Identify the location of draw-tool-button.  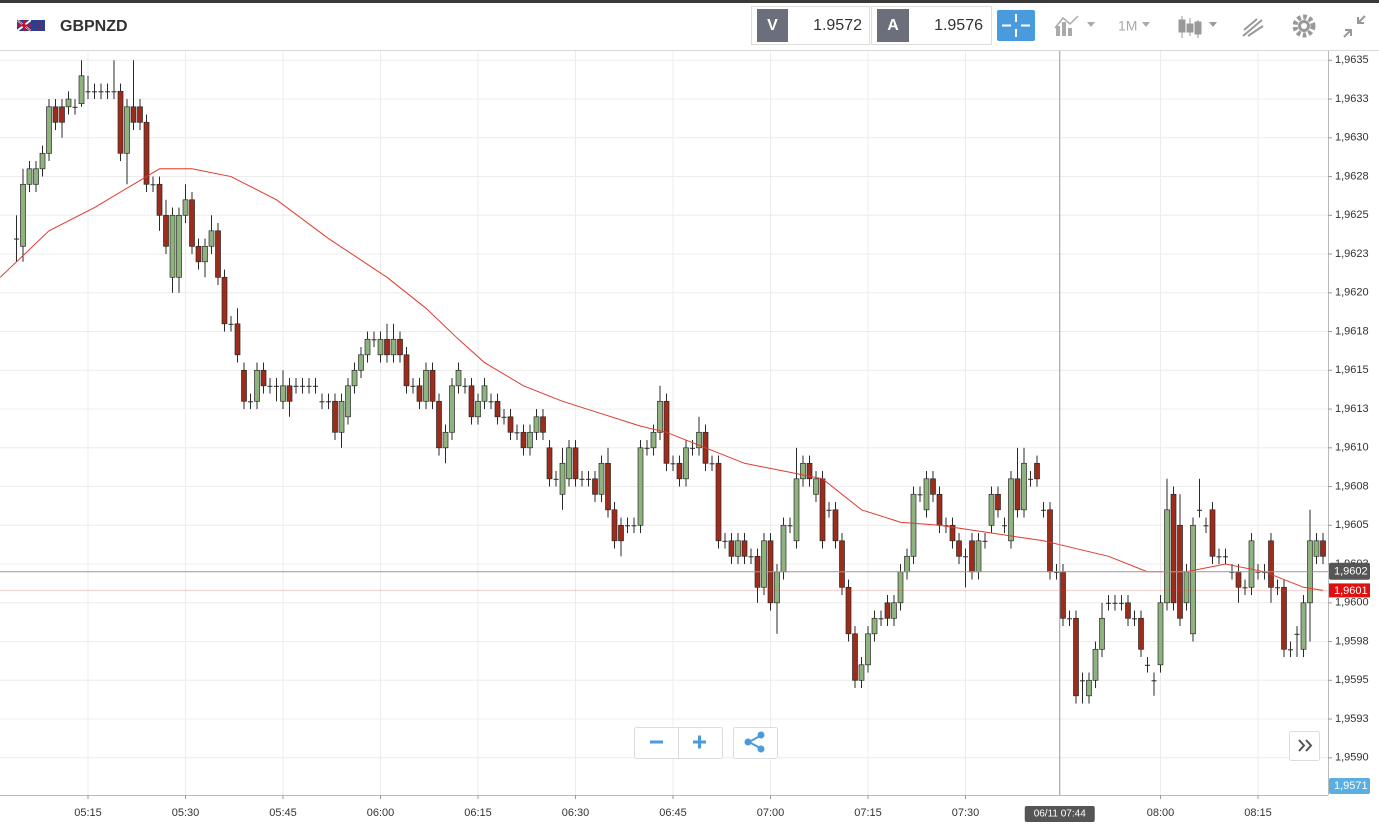
(1253, 27).